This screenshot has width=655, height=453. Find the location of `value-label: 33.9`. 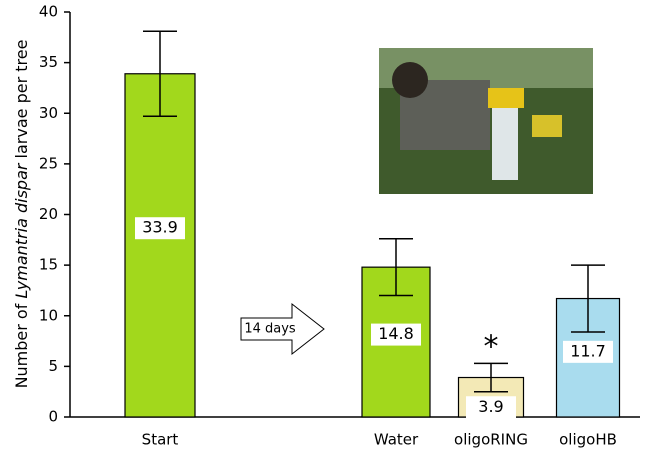

value-label: 33.9 is located at coordinates (160, 227).